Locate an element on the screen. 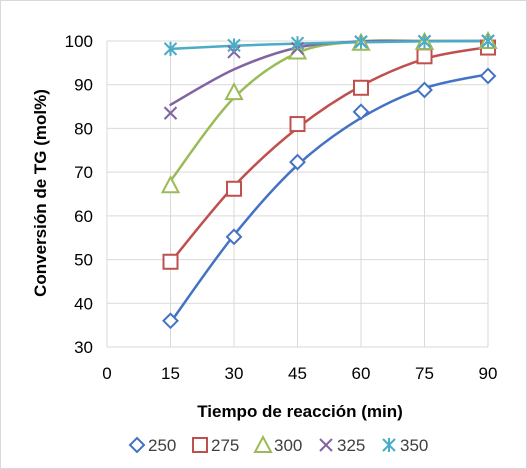  x-tick-label: 0 is located at coordinates (106, 373).